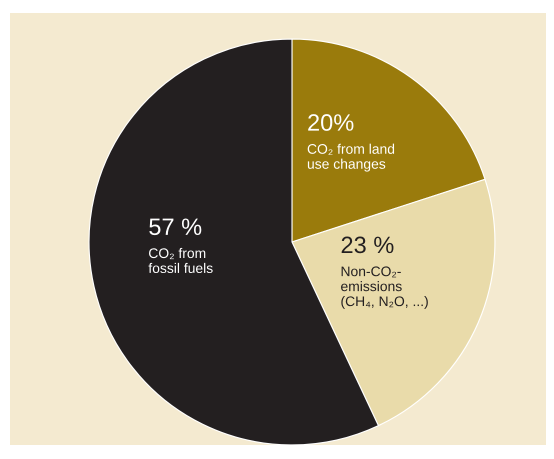 The image size is (554, 459). Describe the element at coordinates (180, 261) in the screenshot. I see `slice-label: CO₂ from fossil fuels` at that location.